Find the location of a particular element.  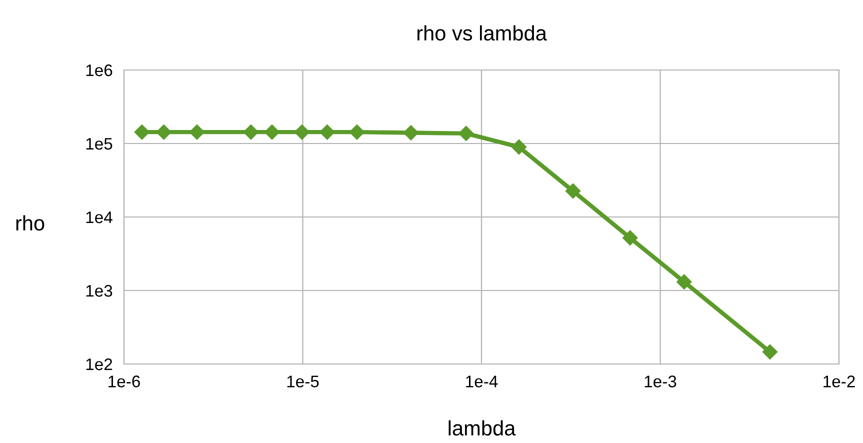

x-tick-label: 1e-3 is located at coordinates (660, 382).